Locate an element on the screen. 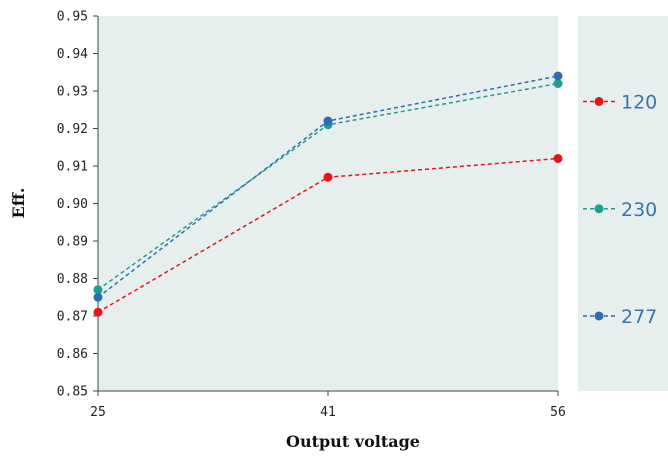  legend: 120 230 277 is located at coordinates (620, 210).